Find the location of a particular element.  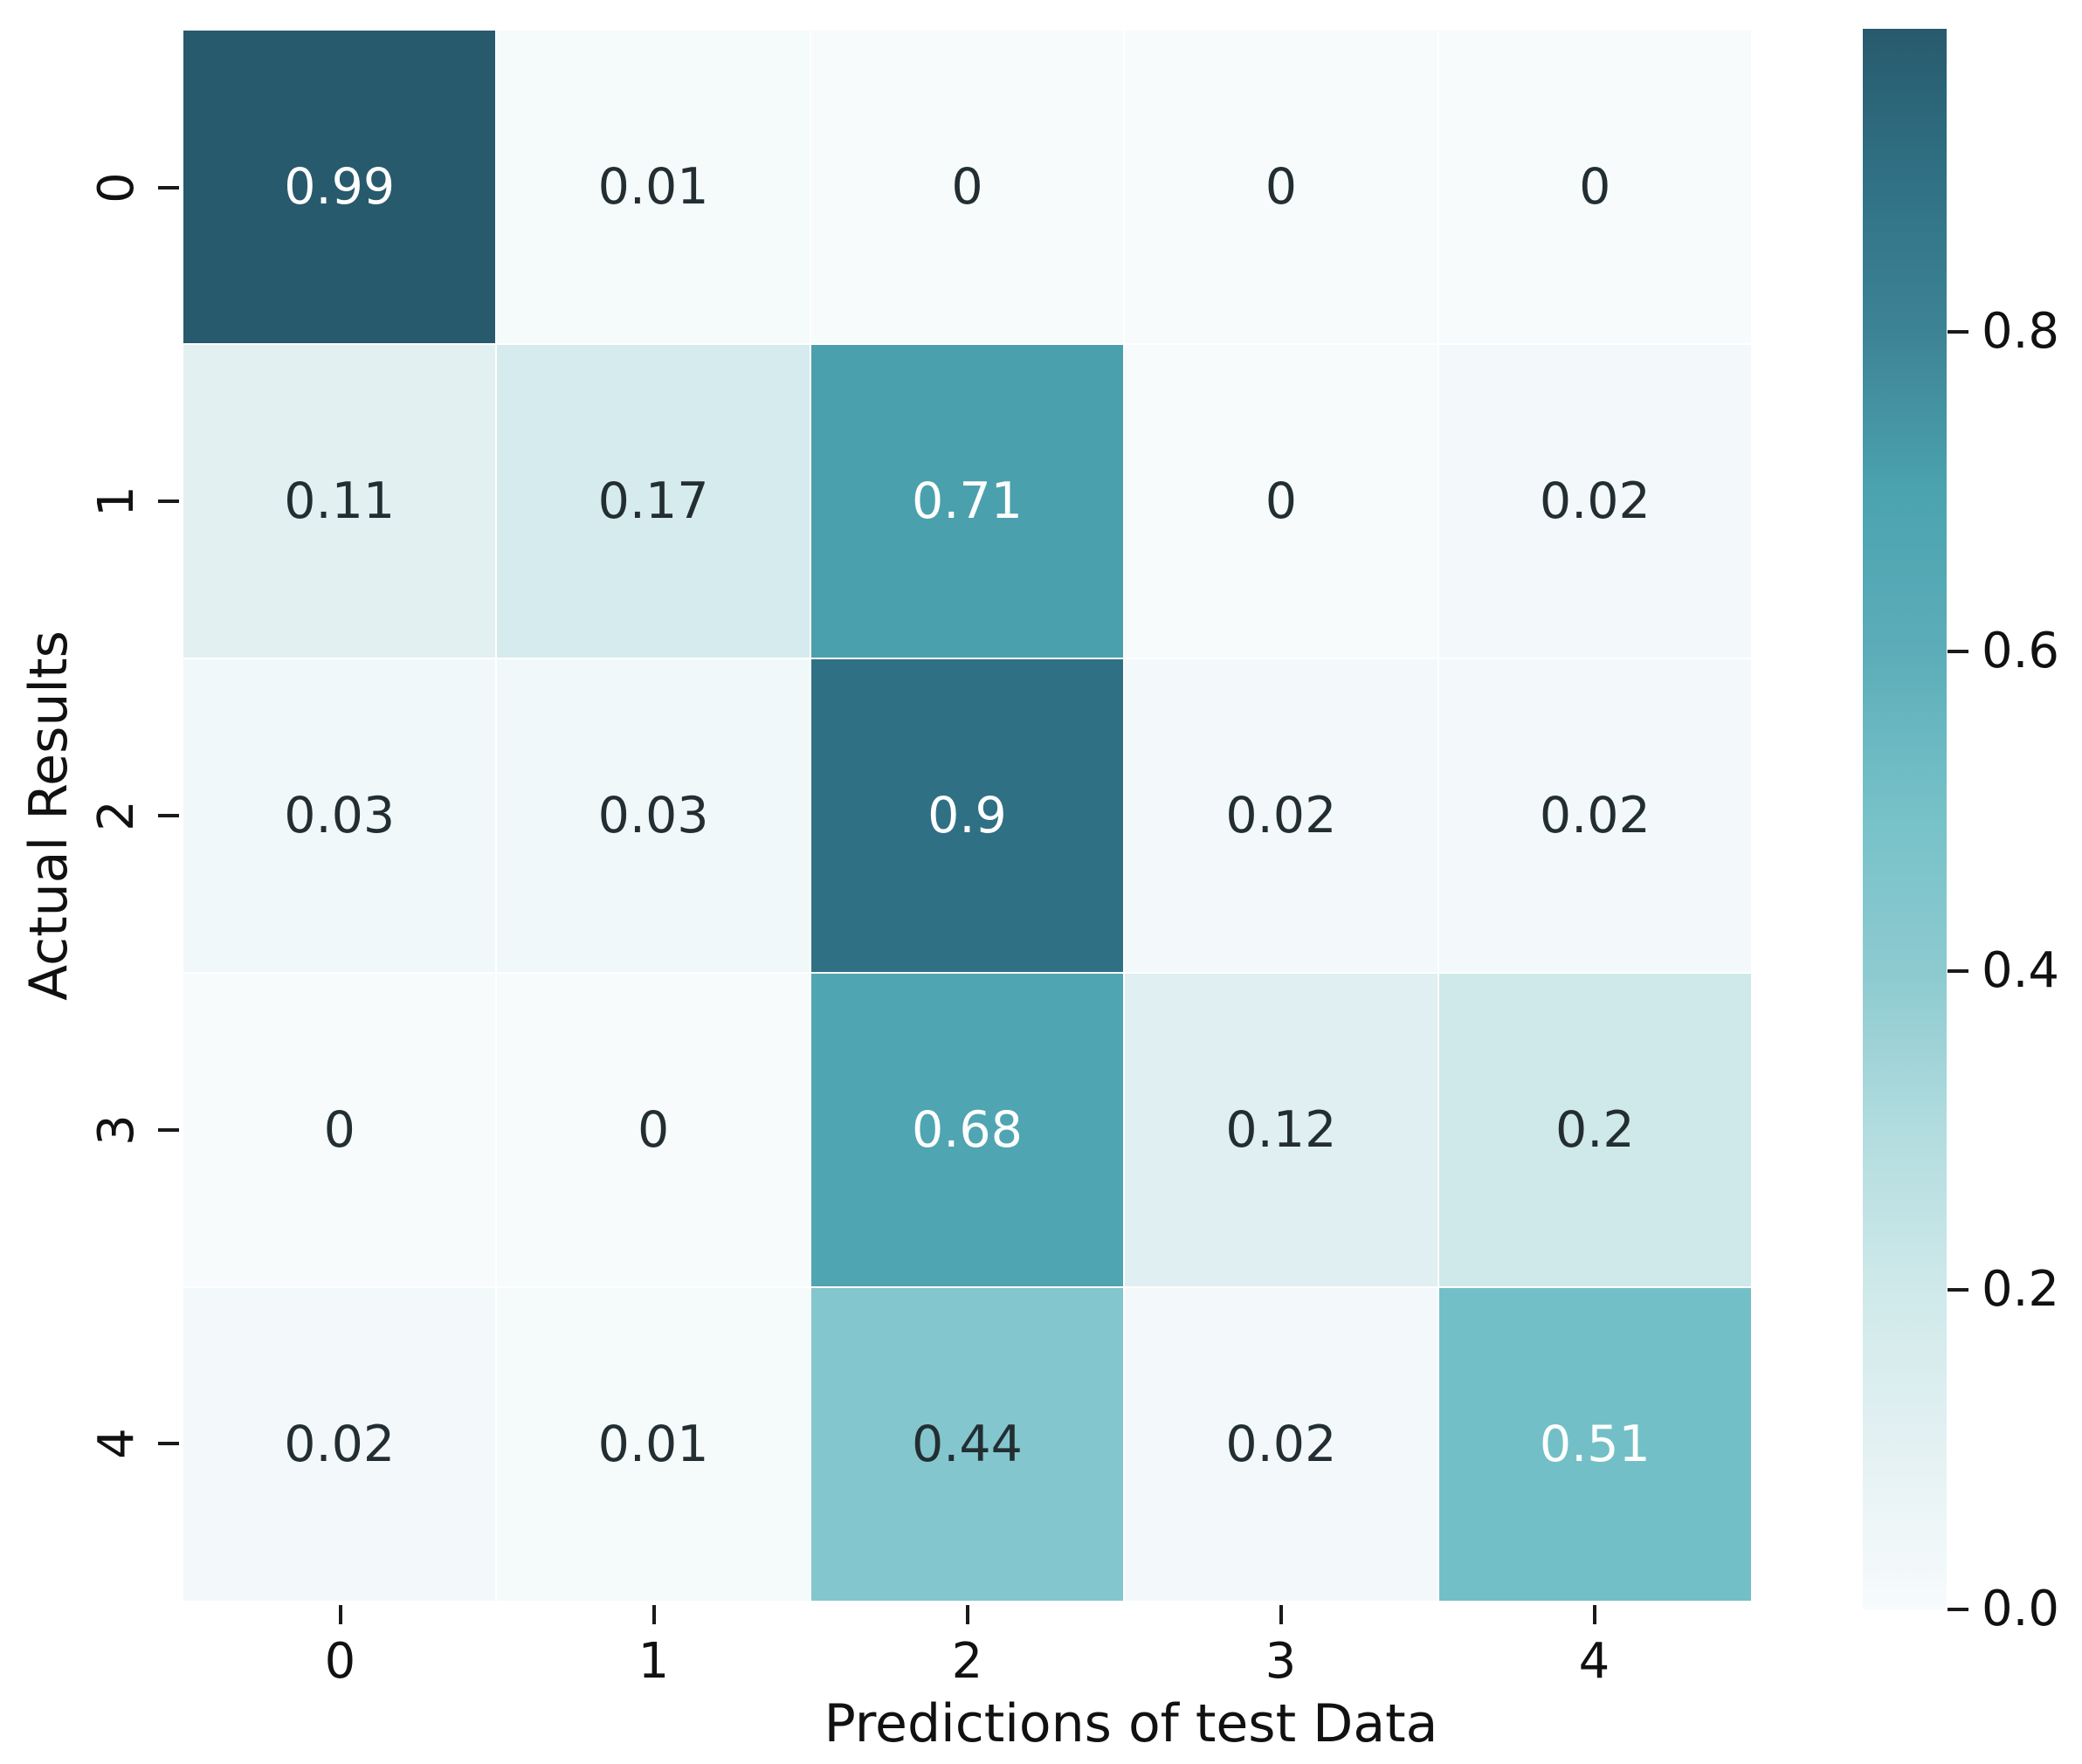

y-tick-label: 2 is located at coordinates (117, 815).